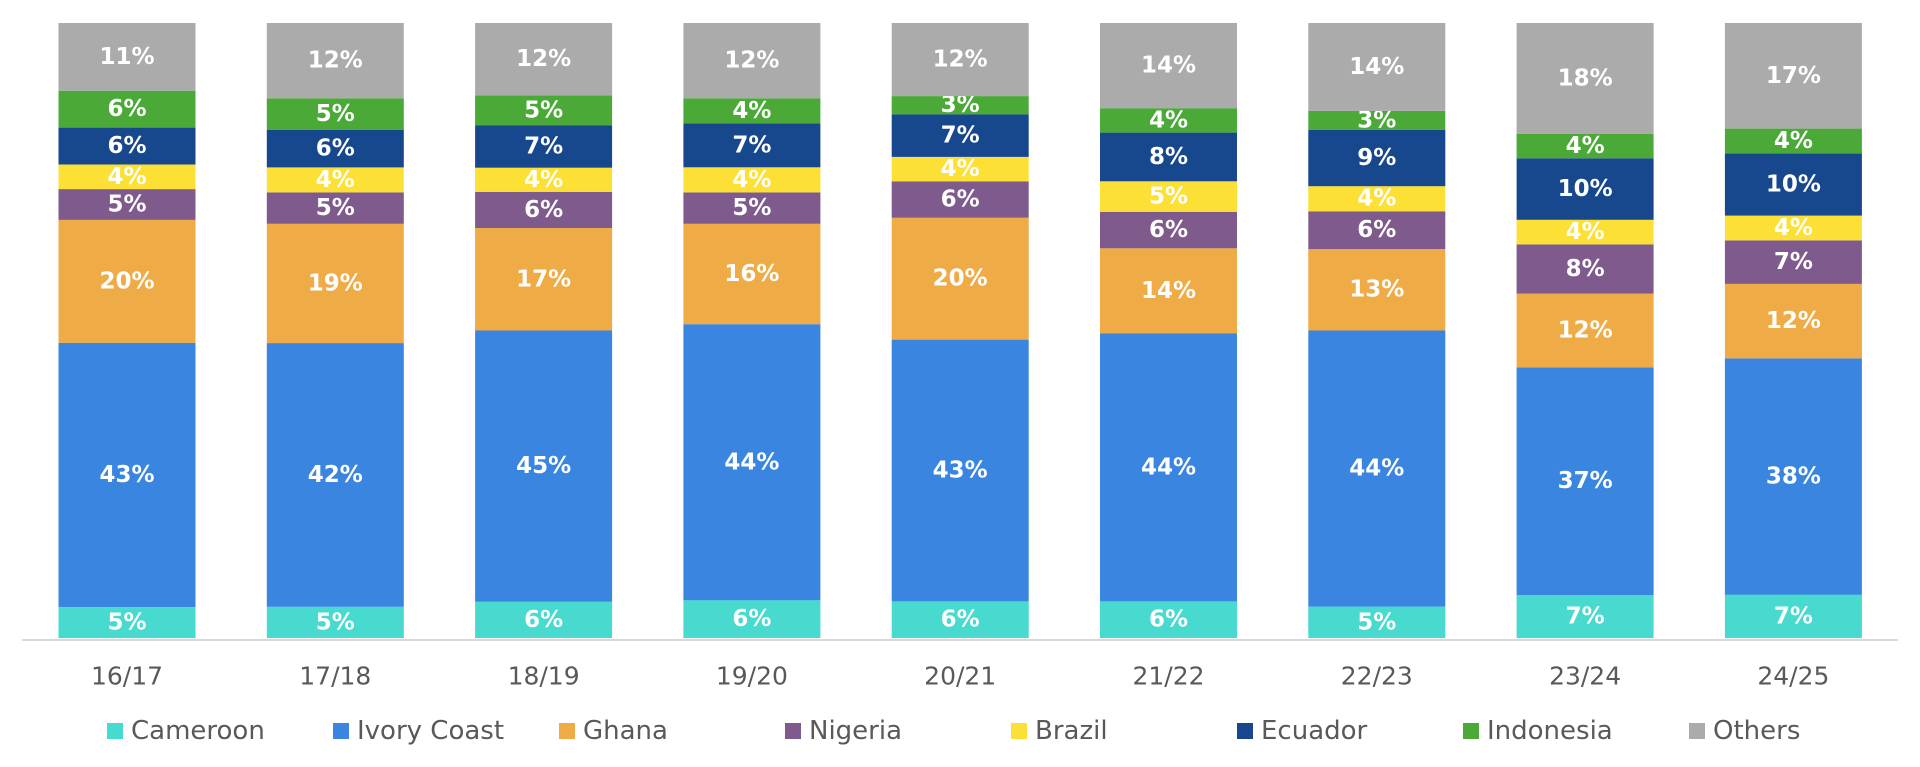 The width and height of the screenshot is (1920, 767). I want to click on data-label-cameroon-22-23: 5%, so click(1376, 622).